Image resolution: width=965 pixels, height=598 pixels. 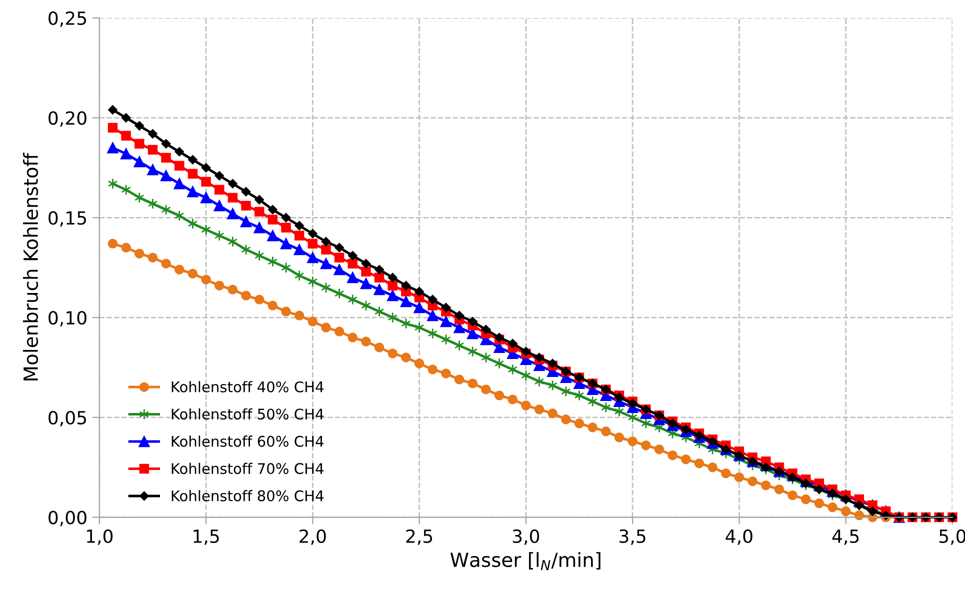 I want to click on legend-label: Kohlenstoff 40% CH4, so click(x=248, y=386).